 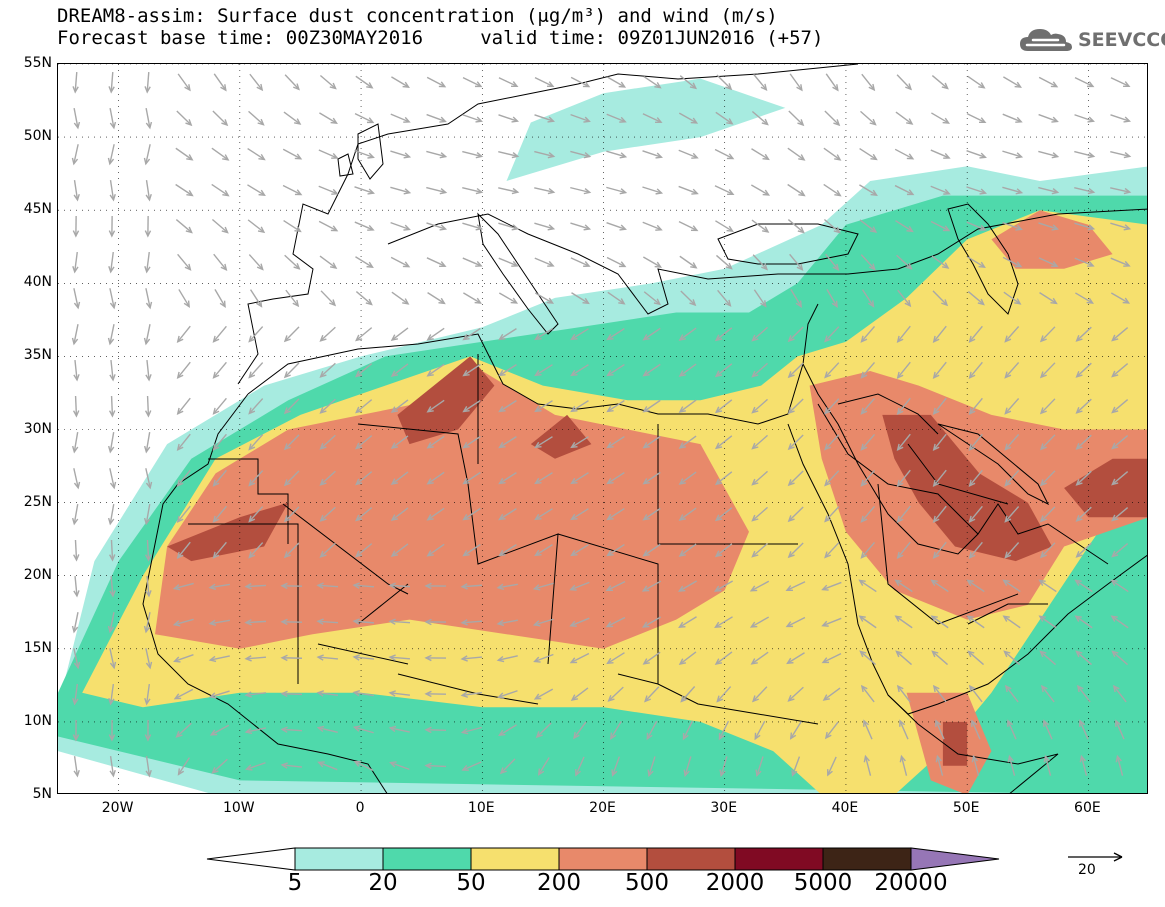 What do you see at coordinates (559, 883) in the screenshot?
I see `colorbar-label: 200` at bounding box center [559, 883].